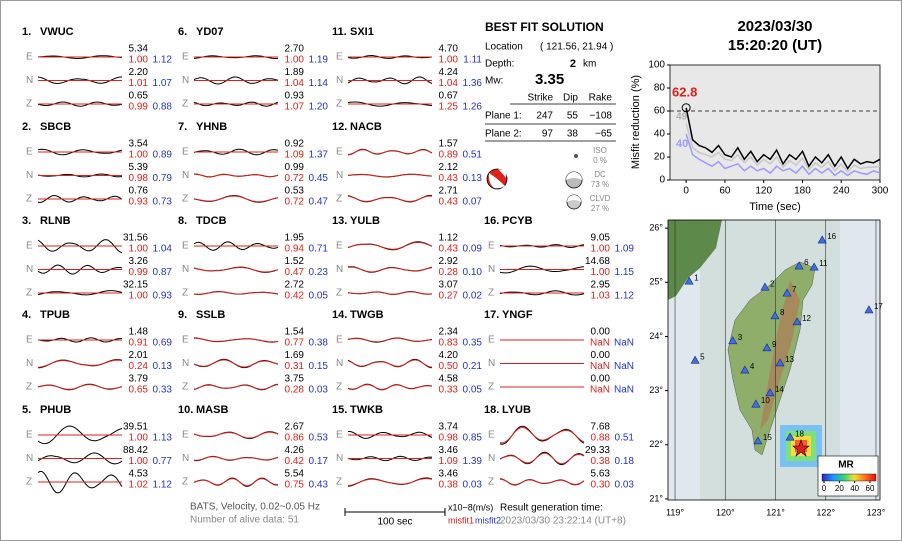 The image size is (902, 541). Describe the element at coordinates (210, 315) in the screenshot. I see `station-name: SSLB` at that location.